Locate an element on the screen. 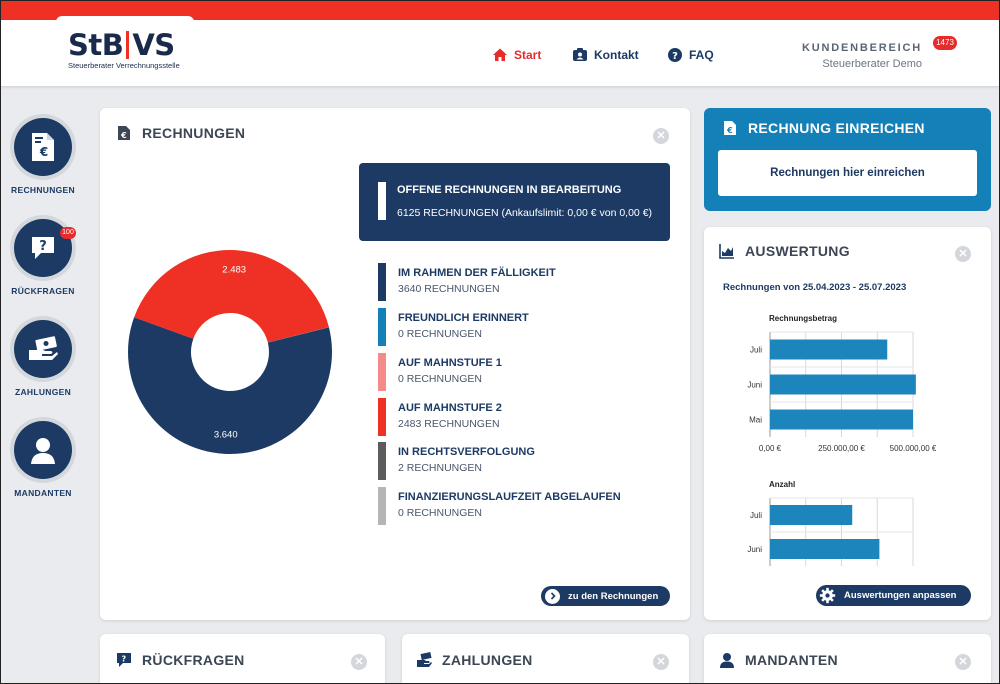 The width and height of the screenshot is (1000, 684). auswertungen-anpassen-button: Auswertungen anpassen is located at coordinates (893, 595).